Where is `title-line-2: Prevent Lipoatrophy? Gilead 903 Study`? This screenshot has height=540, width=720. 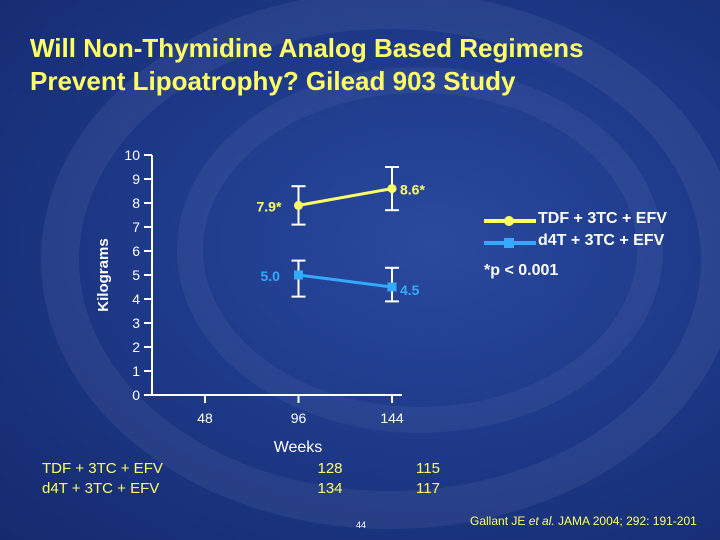
title-line-2: Prevent Lipoatrophy? Gilead 903 Study is located at coordinates (273, 81).